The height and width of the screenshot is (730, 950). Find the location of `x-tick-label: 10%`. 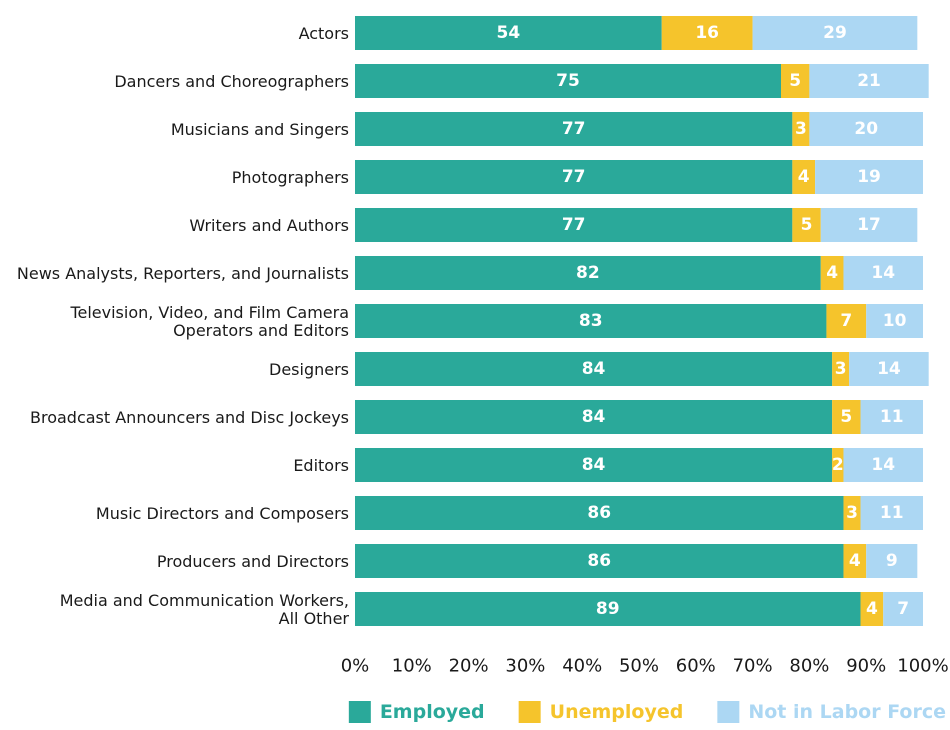

x-tick-label: 10% is located at coordinates (412, 666).